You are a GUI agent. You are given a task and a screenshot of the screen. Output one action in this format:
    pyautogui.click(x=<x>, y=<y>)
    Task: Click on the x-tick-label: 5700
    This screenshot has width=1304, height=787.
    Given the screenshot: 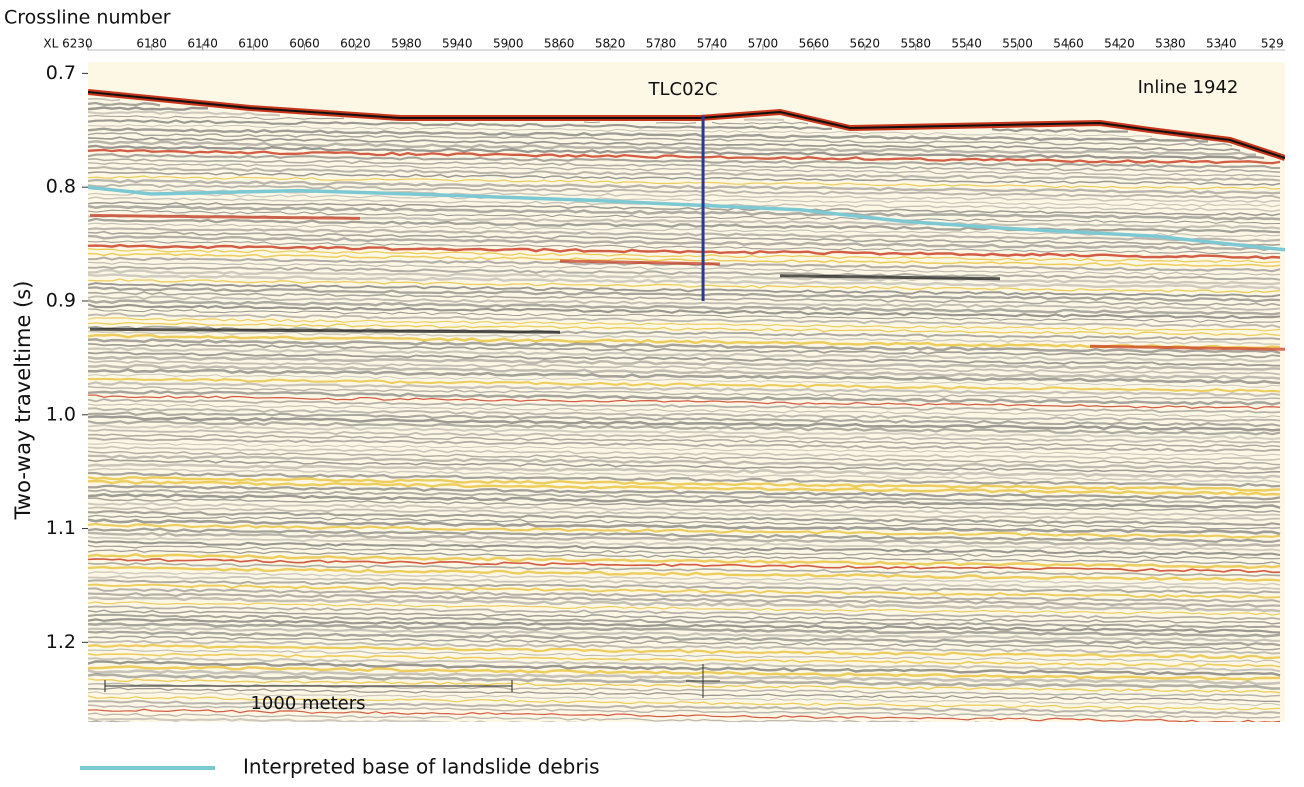 What is the action you would take?
    pyautogui.click(x=763, y=44)
    